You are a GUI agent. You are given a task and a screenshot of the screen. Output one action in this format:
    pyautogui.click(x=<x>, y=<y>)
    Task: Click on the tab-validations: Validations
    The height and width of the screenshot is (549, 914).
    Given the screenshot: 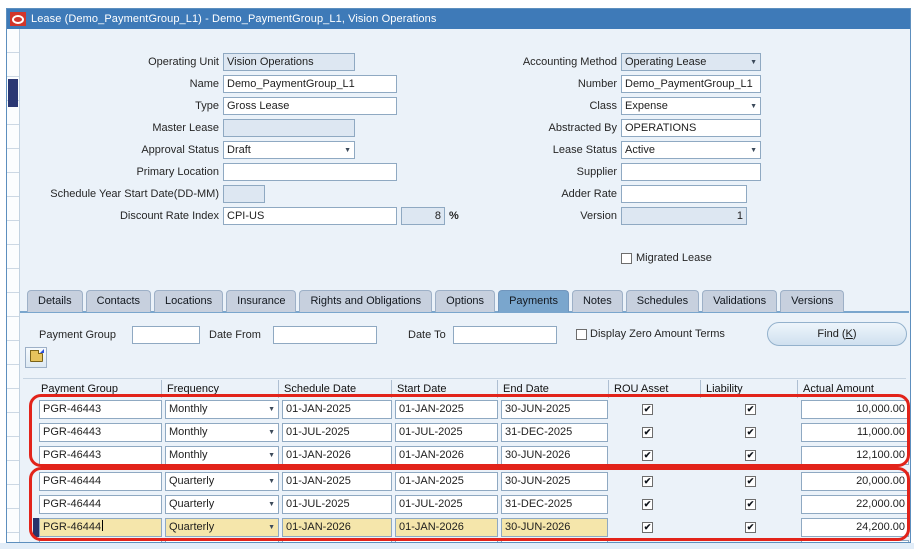 What is the action you would take?
    pyautogui.click(x=740, y=301)
    